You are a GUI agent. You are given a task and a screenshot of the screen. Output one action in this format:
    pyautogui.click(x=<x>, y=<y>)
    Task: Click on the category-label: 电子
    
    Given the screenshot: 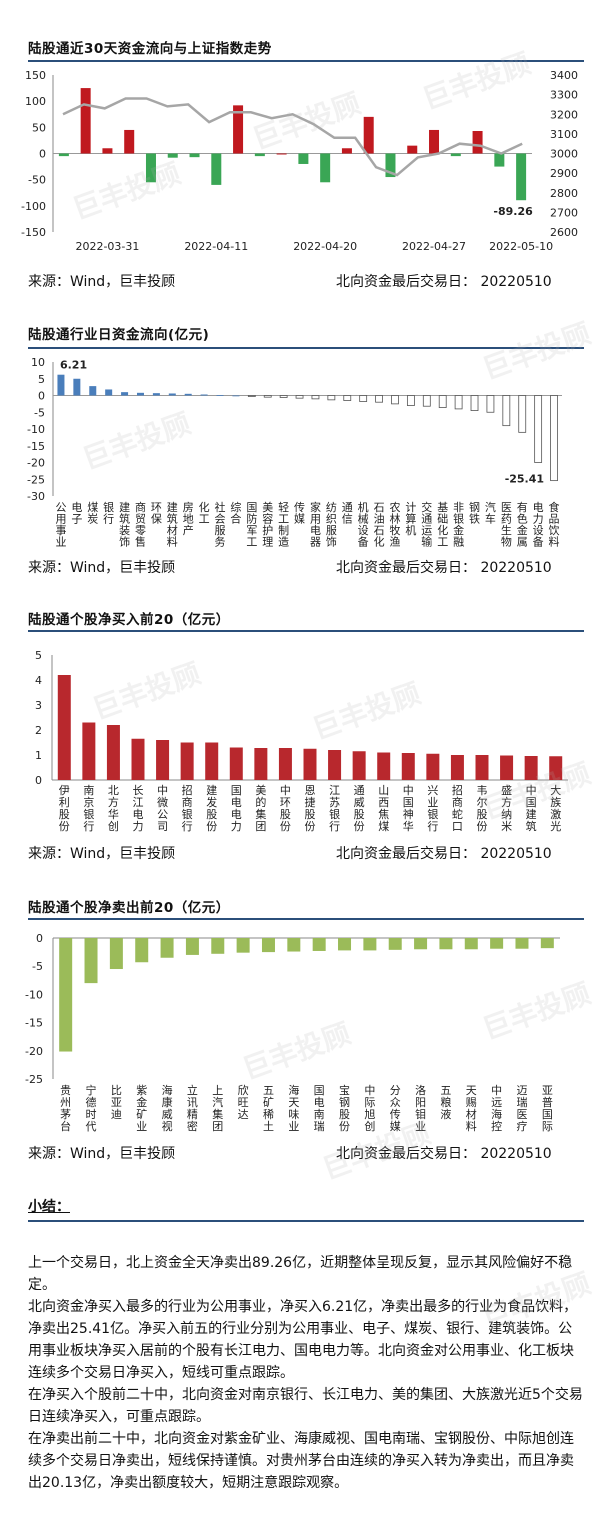 What is the action you would take?
    pyautogui.click(x=76, y=513)
    